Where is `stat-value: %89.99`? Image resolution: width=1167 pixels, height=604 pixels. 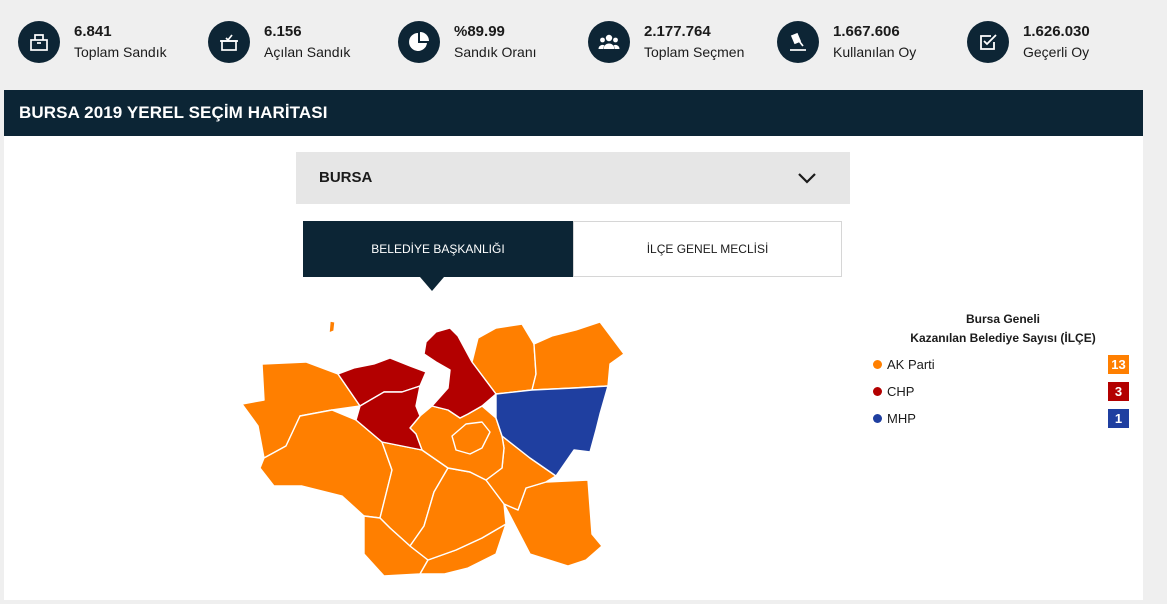 stat-value: %89.99 is located at coordinates (479, 31).